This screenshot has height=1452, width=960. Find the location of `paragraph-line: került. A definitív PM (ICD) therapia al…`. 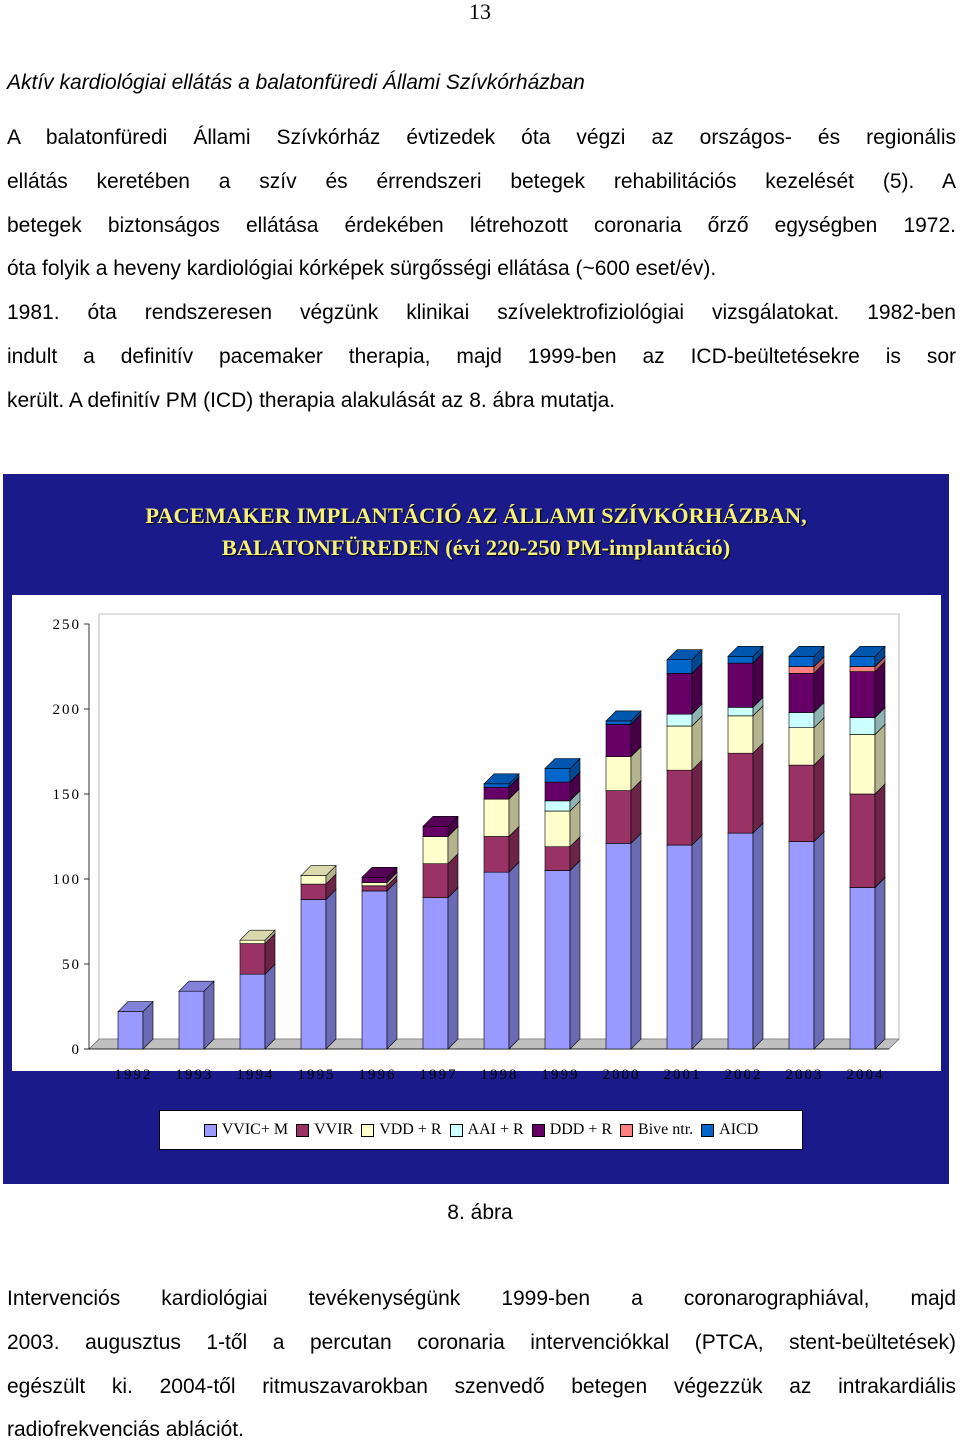

paragraph-line: került. A definitív PM (ICD) therapia al… is located at coordinates (311, 400).